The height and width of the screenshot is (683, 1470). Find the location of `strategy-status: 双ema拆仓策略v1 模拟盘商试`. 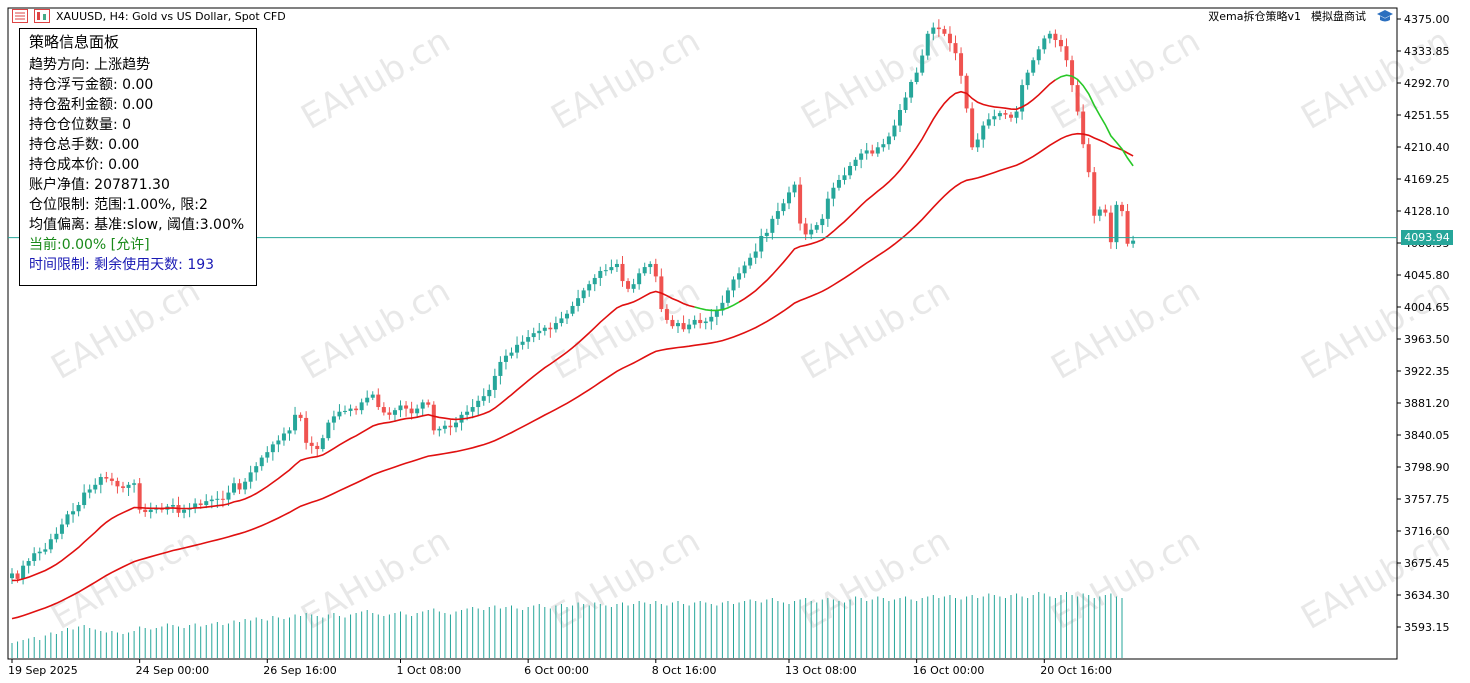

strategy-status: 双ema拆仓策略v1 模拟盘商试 is located at coordinates (1301, 16).